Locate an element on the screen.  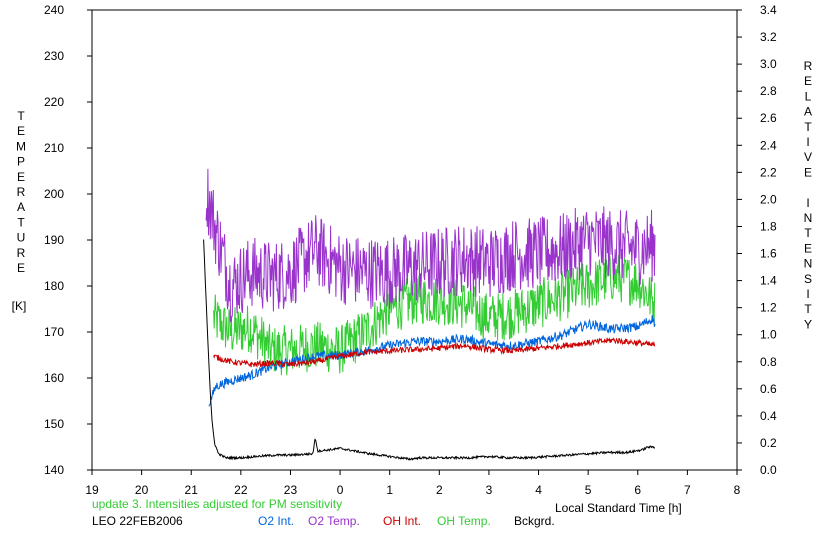
station-date: LEO 22FEB2006 is located at coordinates (137, 521).